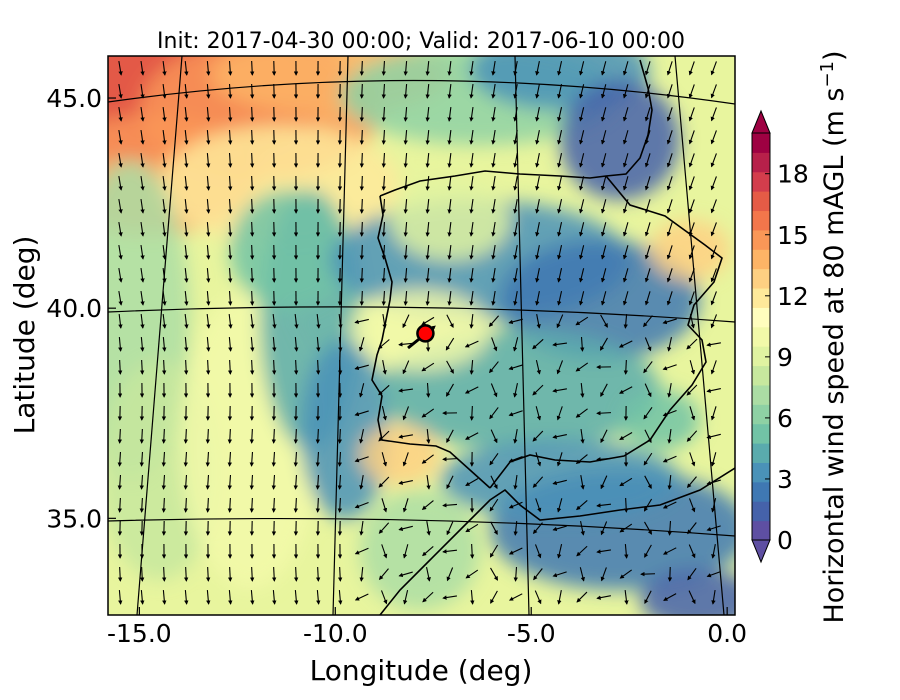 Image resolution: width=900 pixels, height=700 pixels. What do you see at coordinates (522, 335) in the screenshot?
I see `meridian-5w` at bounding box center [522, 335].